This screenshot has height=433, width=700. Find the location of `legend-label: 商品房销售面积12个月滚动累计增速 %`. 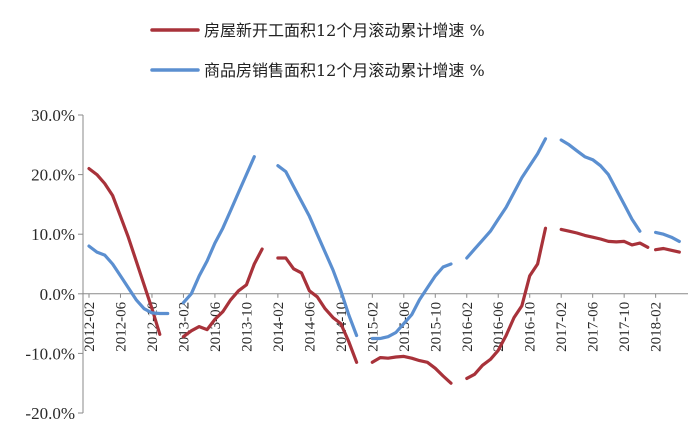

legend-label: 商品房销售面积12个月滚动累计增速 % is located at coordinates (344, 70).